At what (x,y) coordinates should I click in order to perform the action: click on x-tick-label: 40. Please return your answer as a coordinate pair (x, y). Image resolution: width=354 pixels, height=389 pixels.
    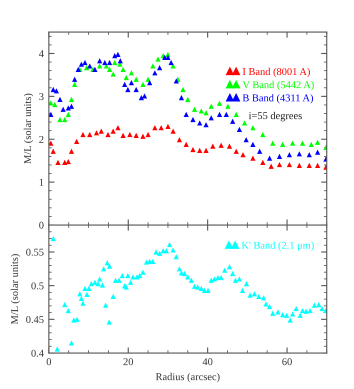
    Looking at the image, I should click on (207, 362).